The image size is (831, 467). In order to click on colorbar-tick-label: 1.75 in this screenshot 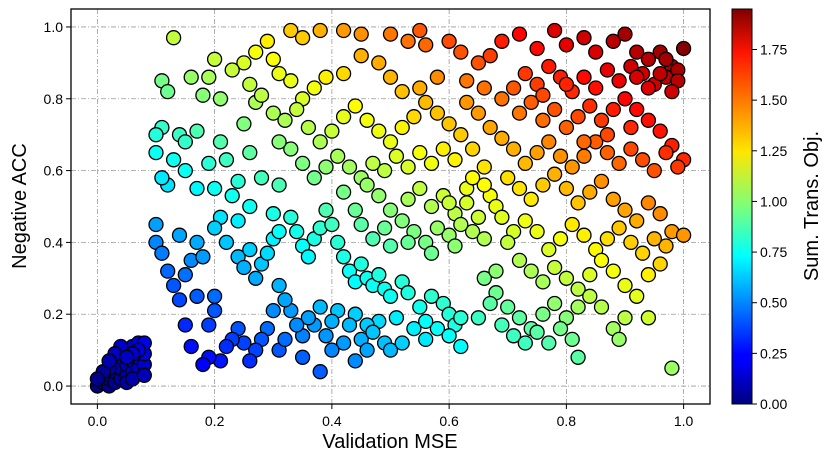, I will do `click(773, 50)`.